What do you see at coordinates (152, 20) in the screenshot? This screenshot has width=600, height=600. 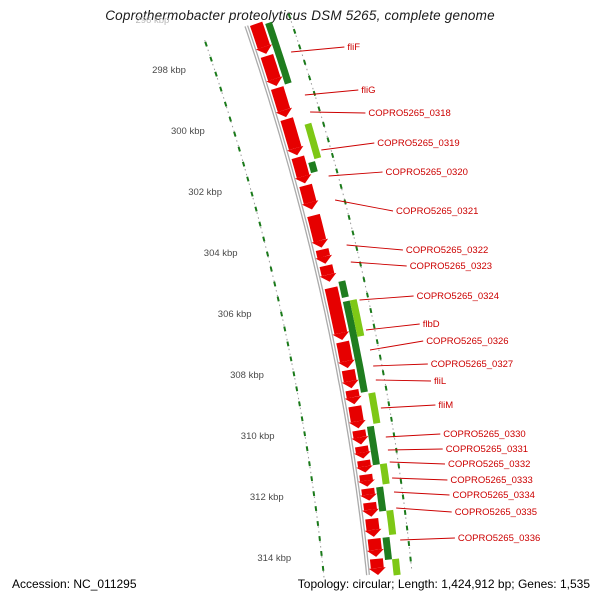 I see `scale-label: 296 kbp` at bounding box center [152, 20].